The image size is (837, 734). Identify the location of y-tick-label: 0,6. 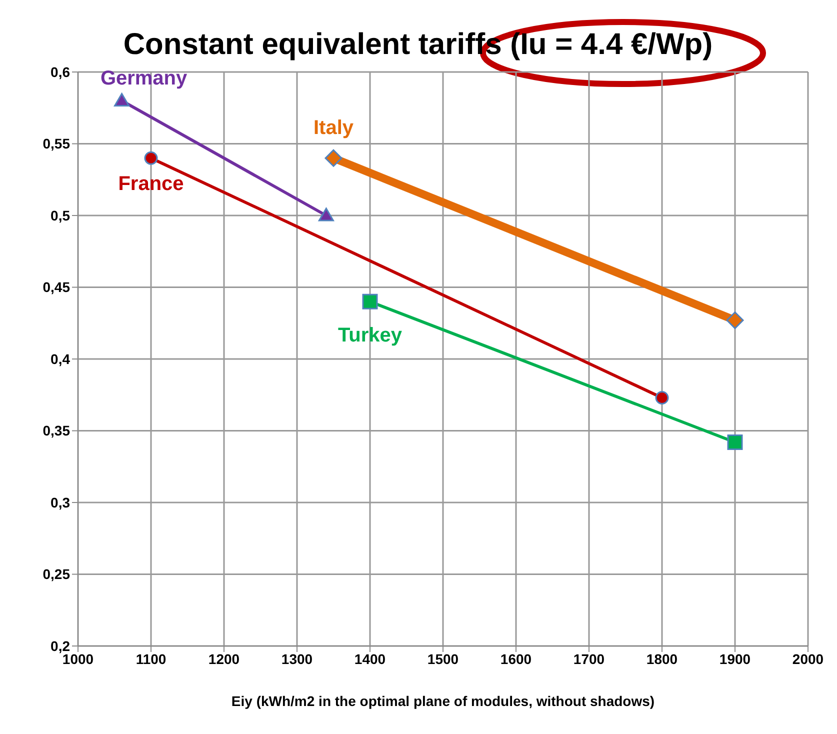
(60, 72).